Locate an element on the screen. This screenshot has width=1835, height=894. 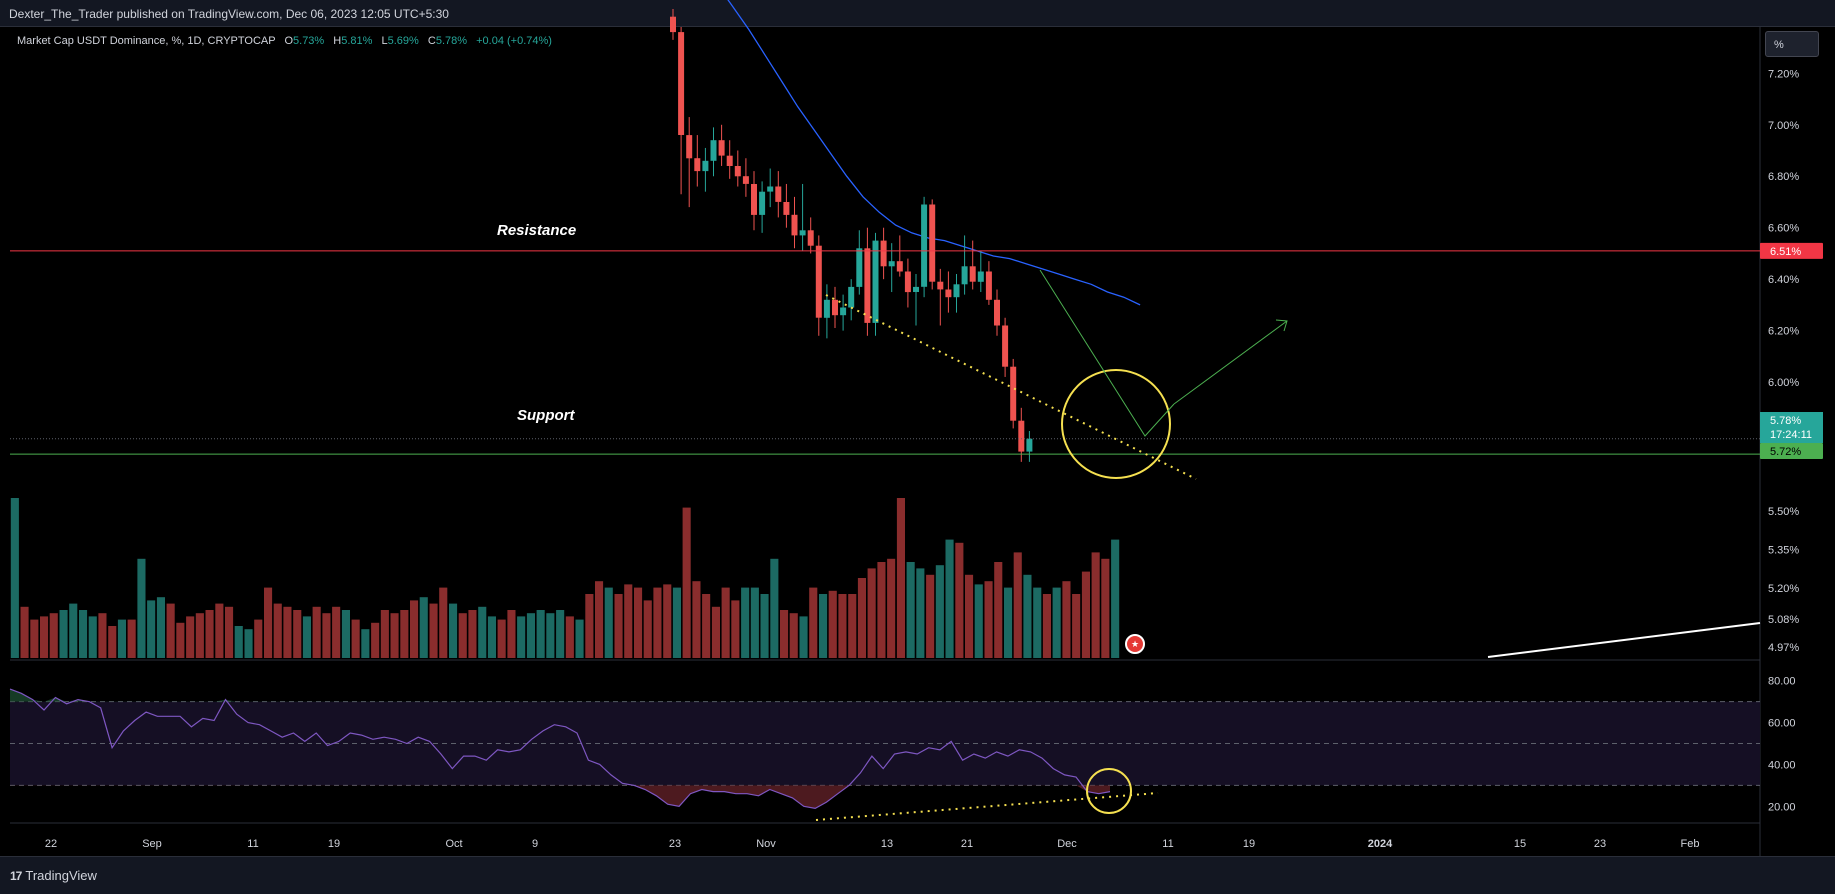
low-label: L is located at coordinates (384, 41).